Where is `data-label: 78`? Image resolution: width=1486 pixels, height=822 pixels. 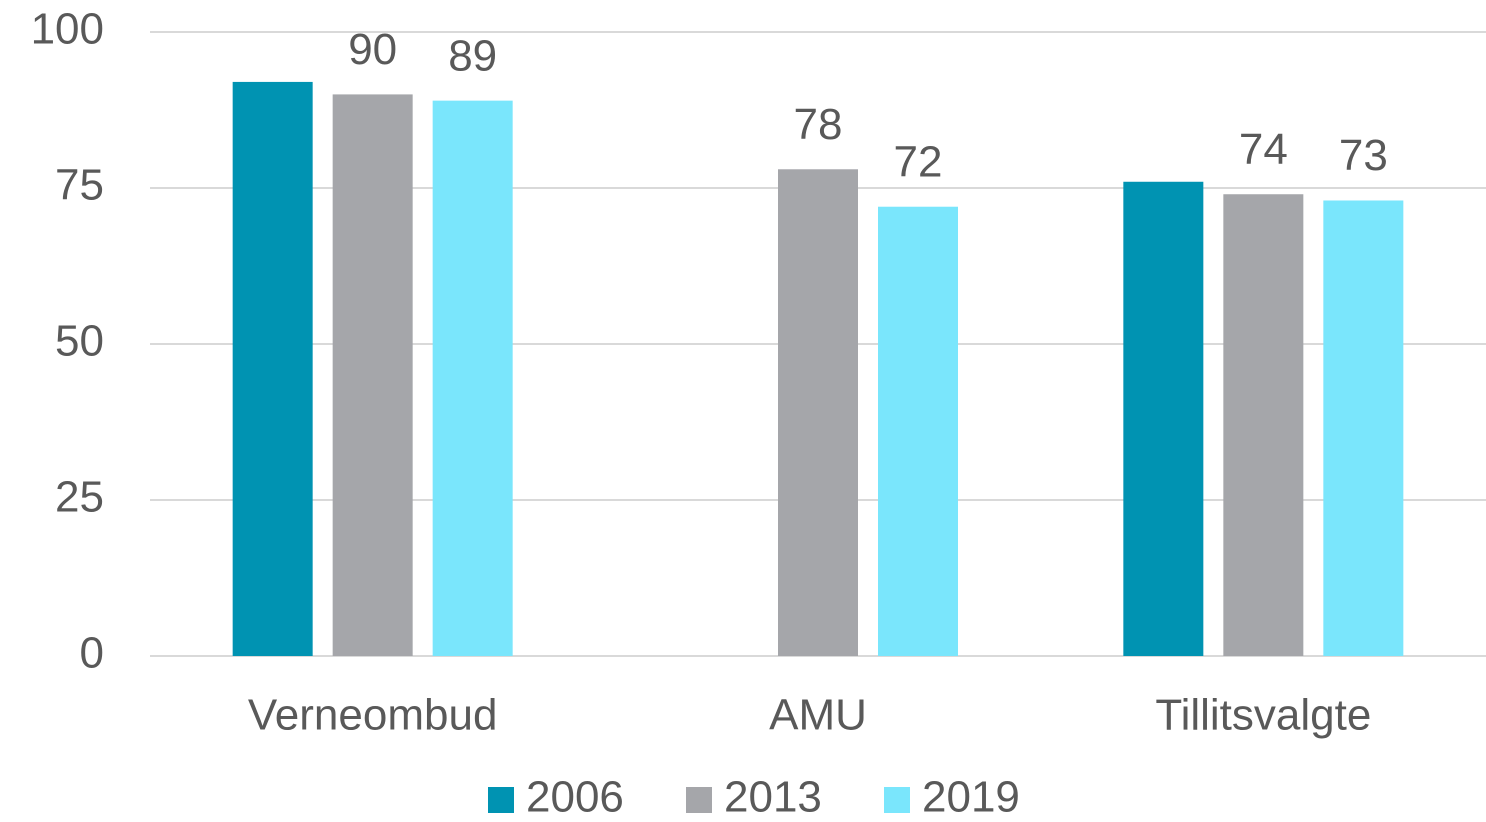
data-label: 78 is located at coordinates (818, 124).